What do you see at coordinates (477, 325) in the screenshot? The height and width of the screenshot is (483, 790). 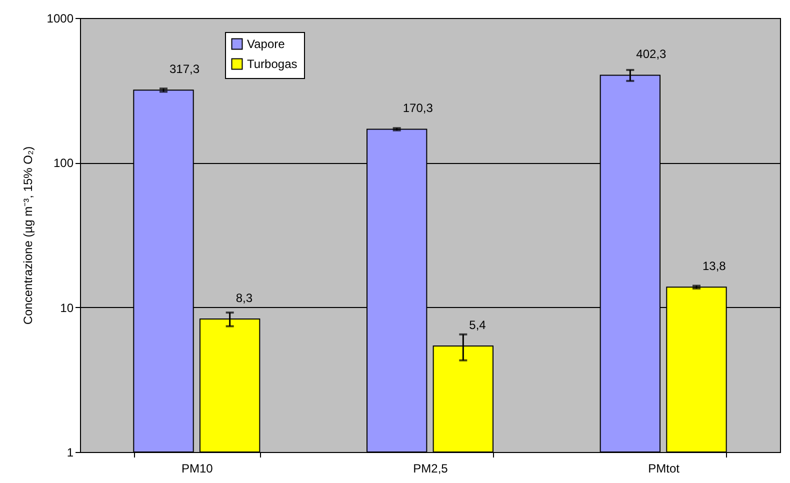 I see `data-label: 5,4` at bounding box center [477, 325].